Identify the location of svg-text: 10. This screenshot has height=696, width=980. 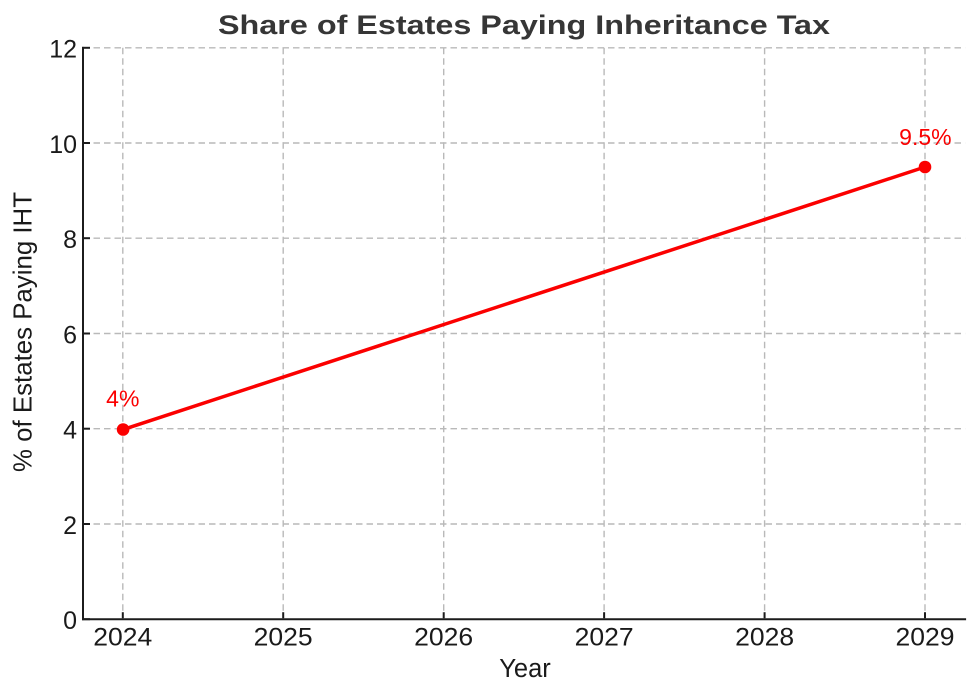
(63, 145).